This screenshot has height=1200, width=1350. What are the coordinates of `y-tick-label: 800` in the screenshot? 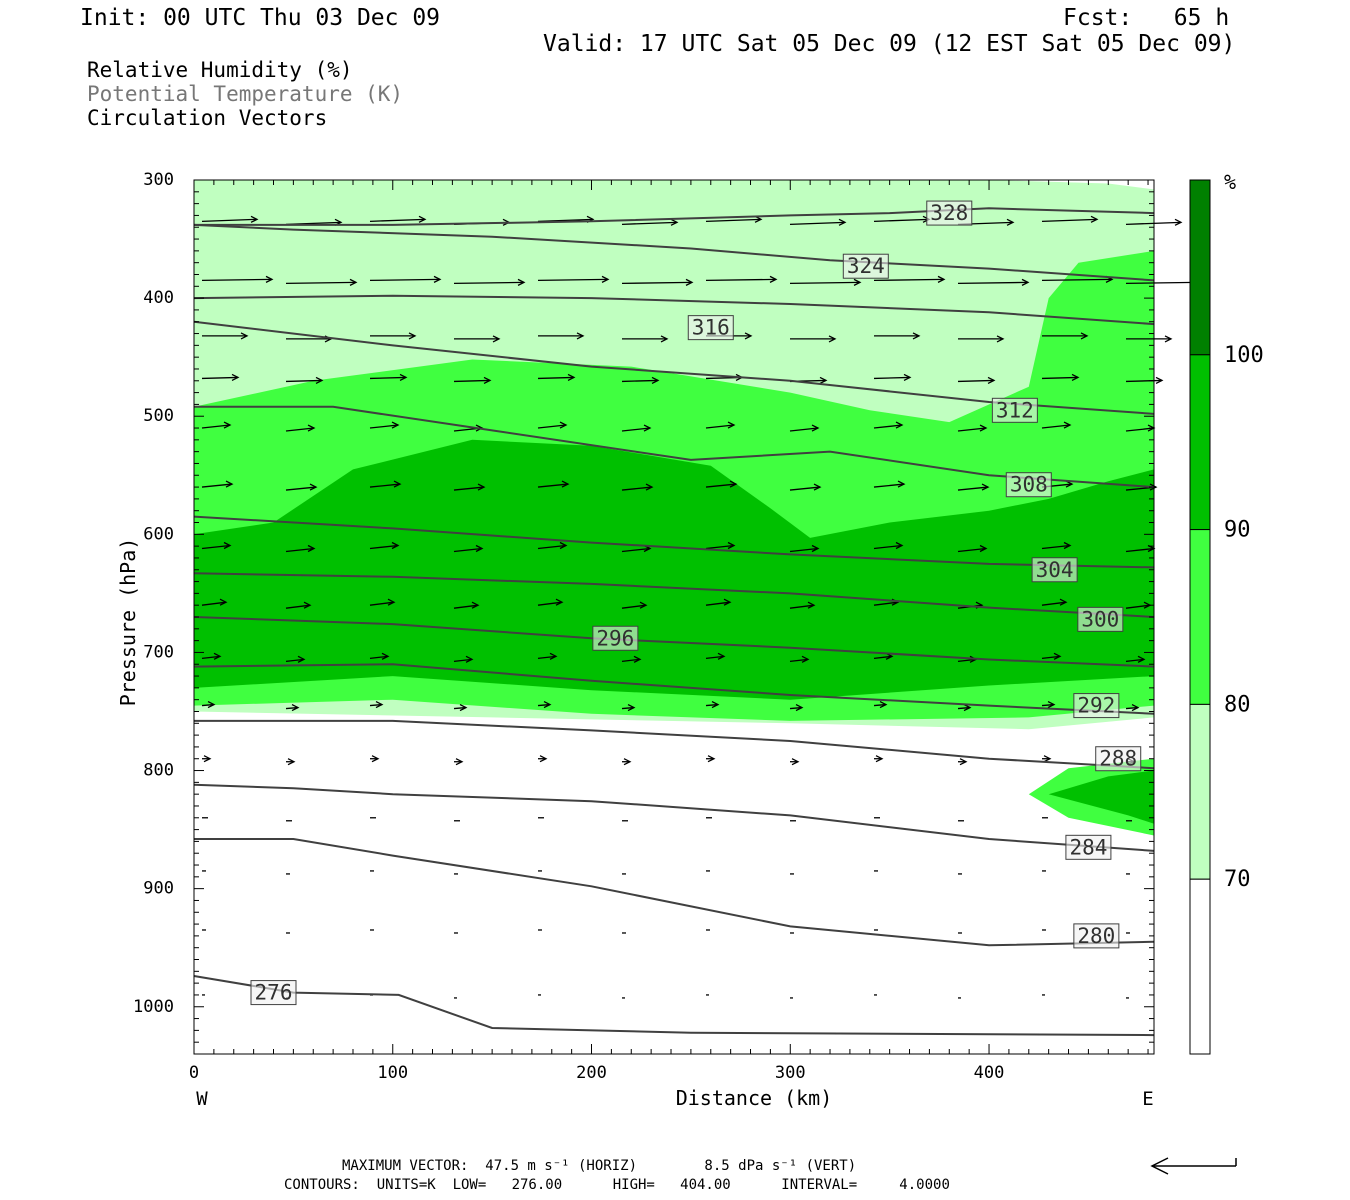 It's located at (158, 771).